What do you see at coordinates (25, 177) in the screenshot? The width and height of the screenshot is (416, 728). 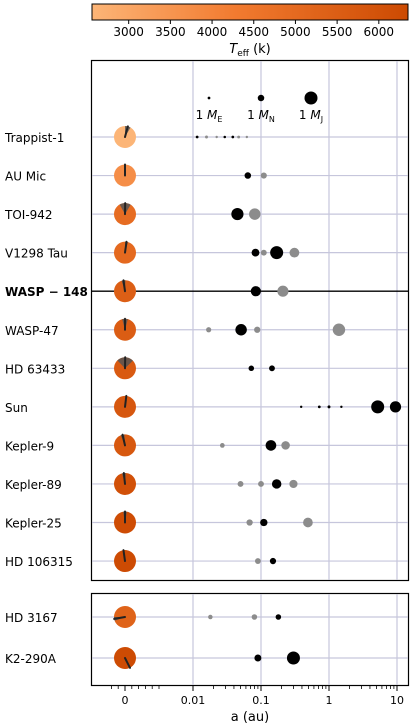 I see `system-label: AU Mic` at bounding box center [25, 177].